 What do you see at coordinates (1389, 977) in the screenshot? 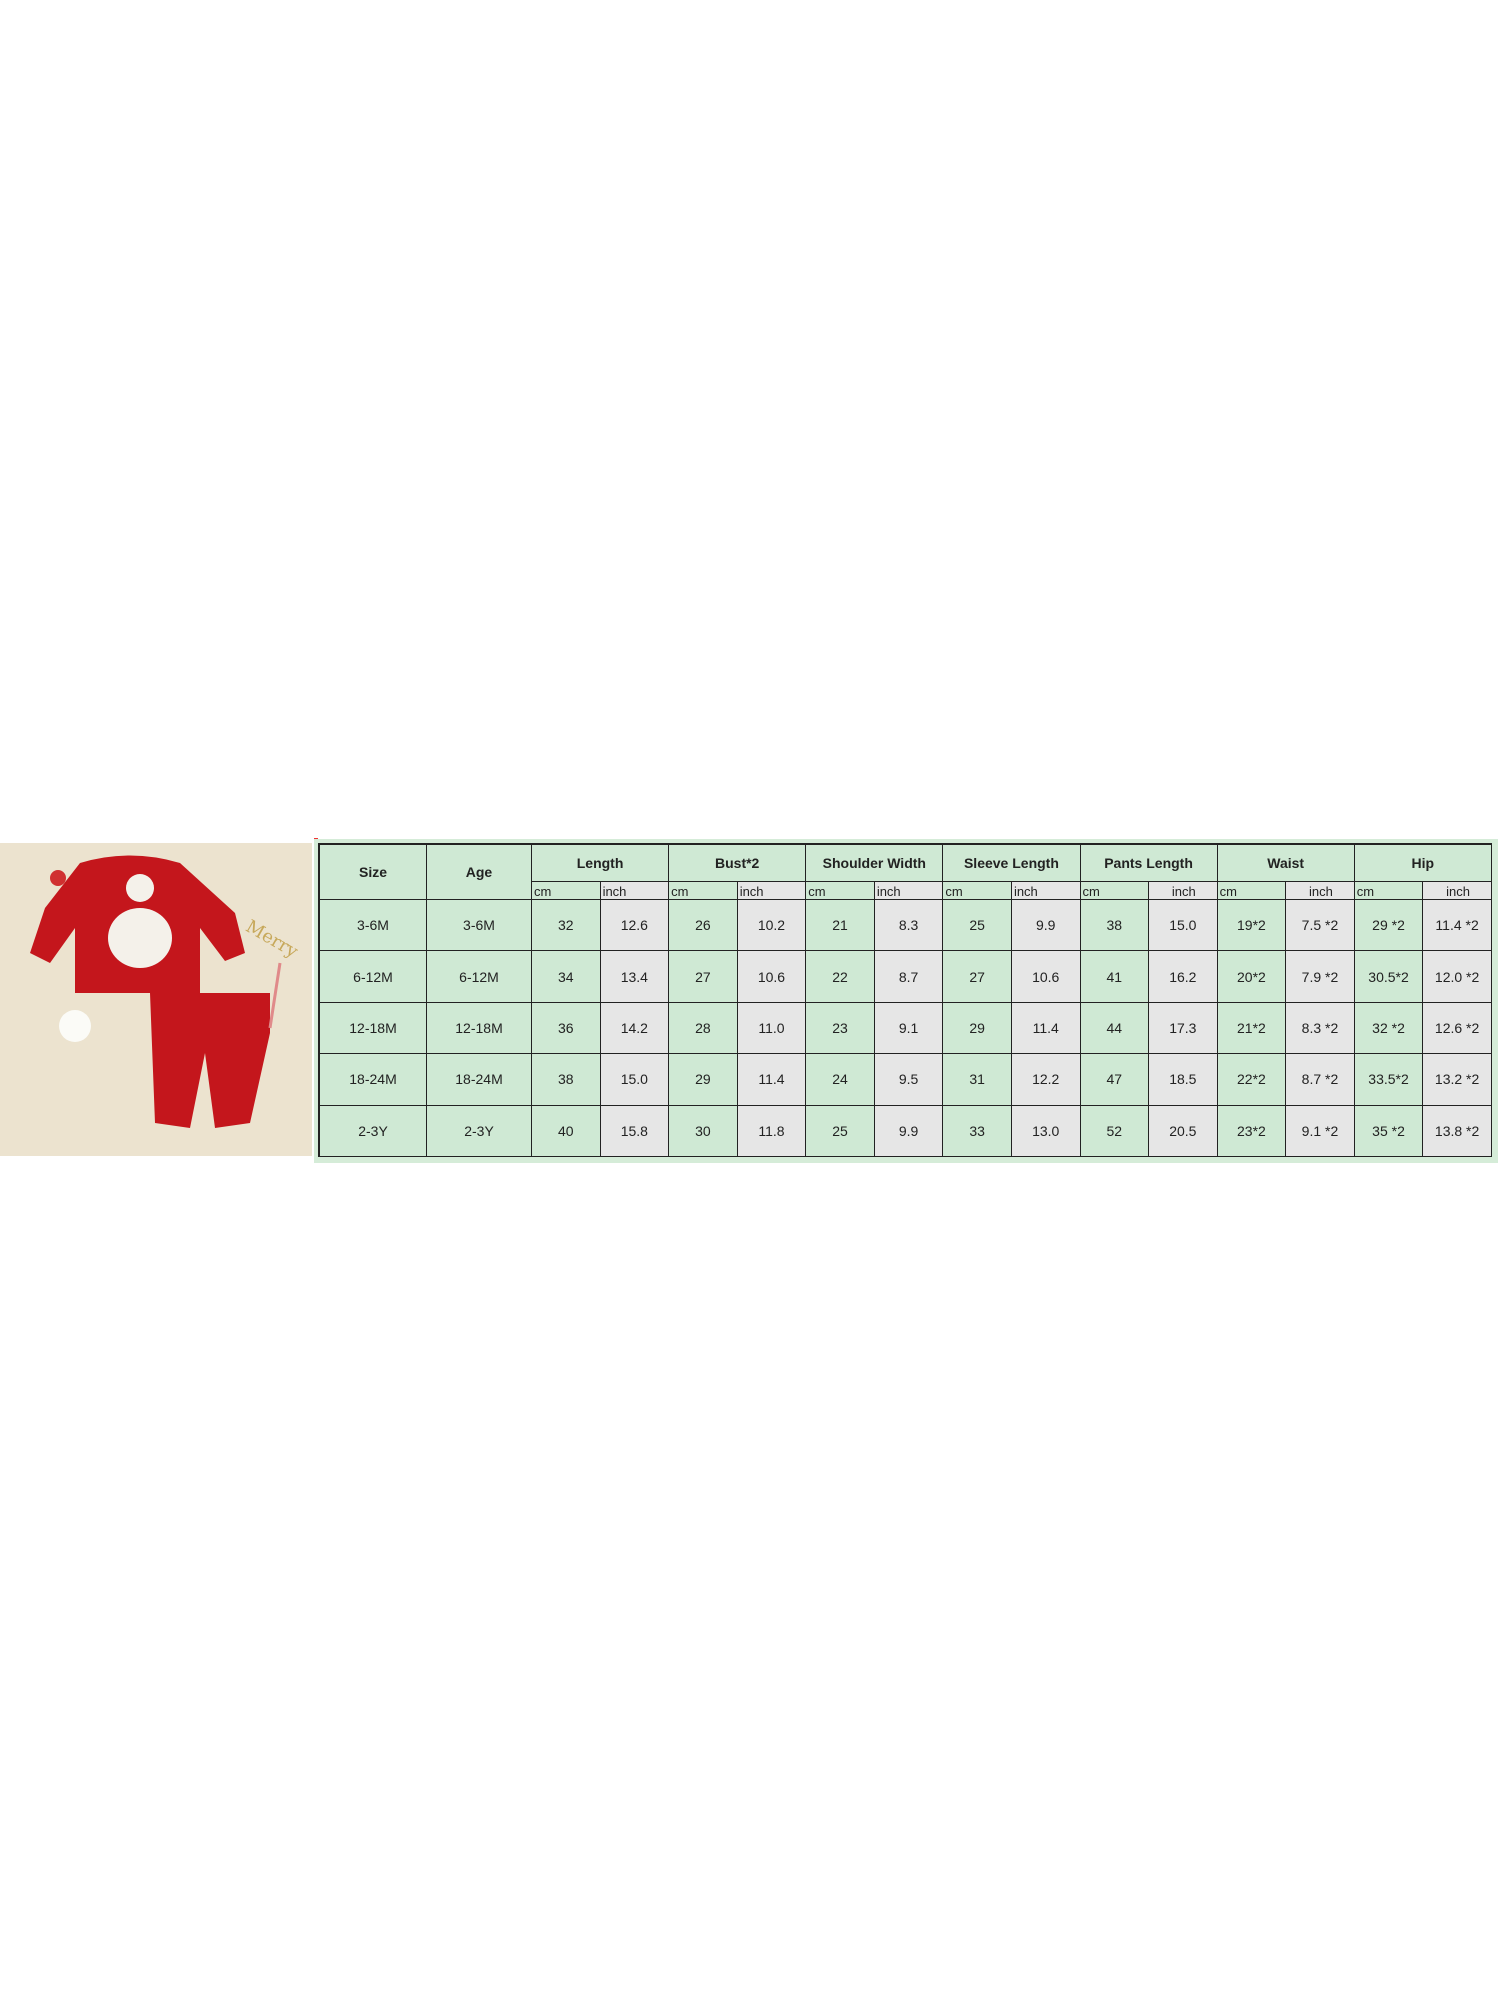
I see `cell-value: 30.5*2` at bounding box center [1389, 977].